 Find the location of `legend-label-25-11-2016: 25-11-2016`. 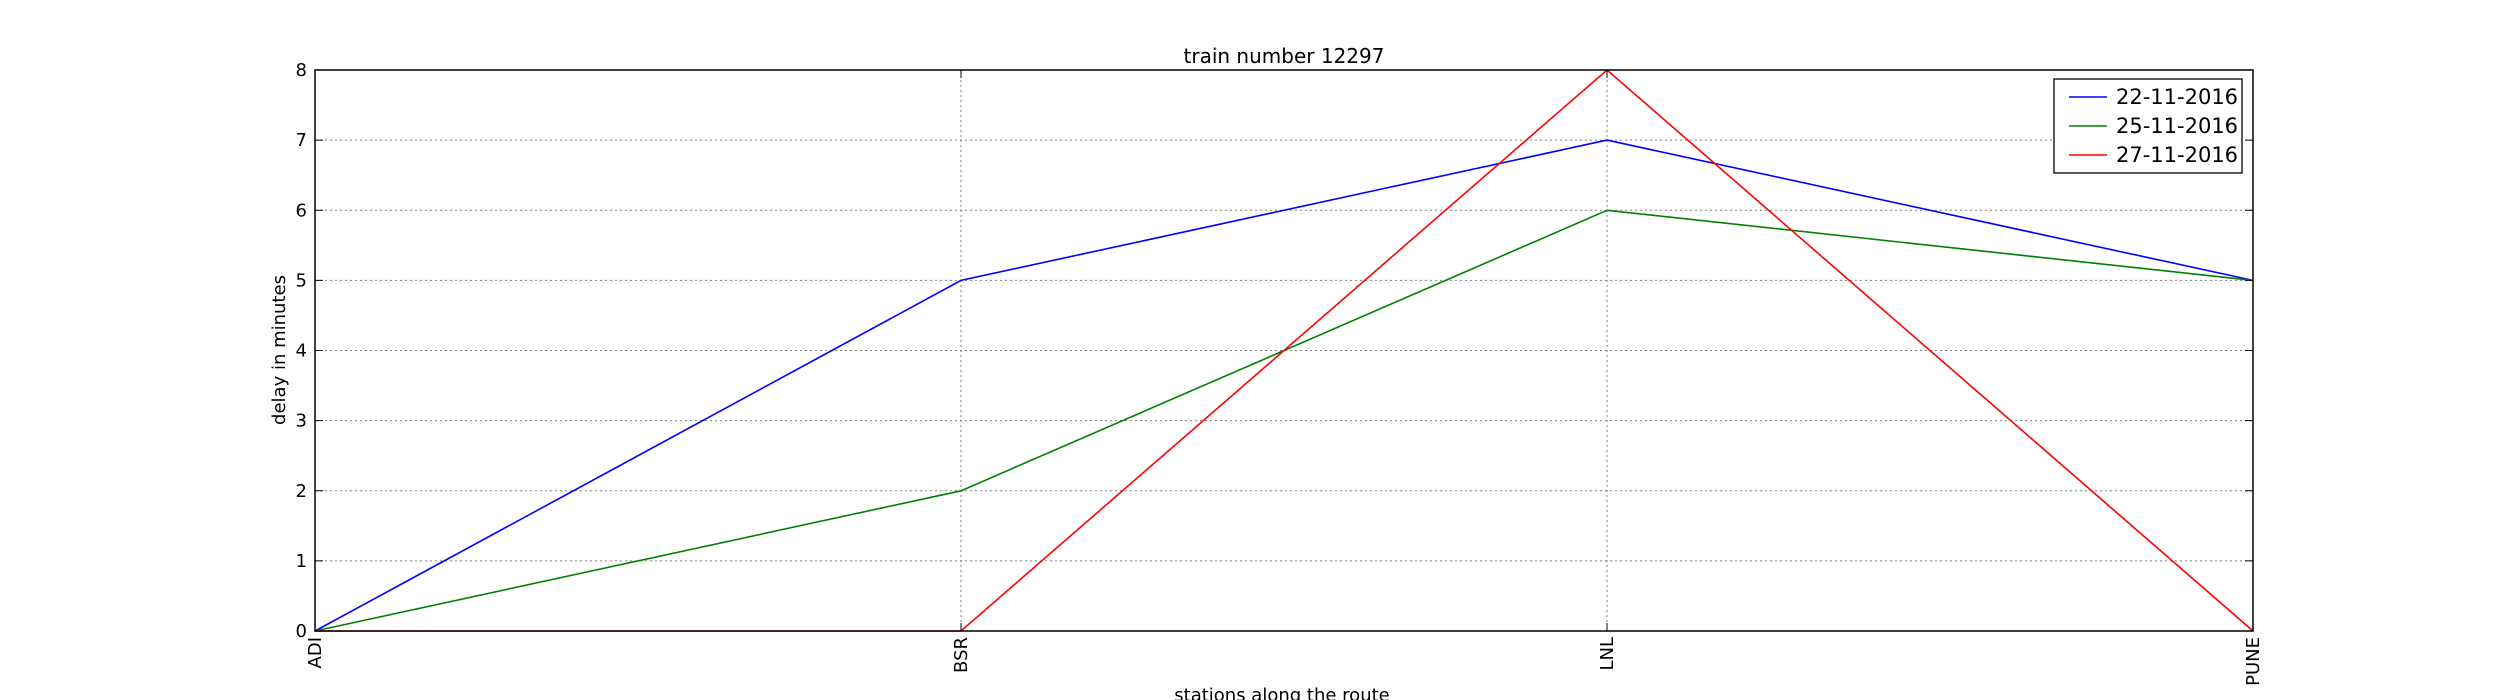

legend-label-25-11-2016: 25-11-2016 is located at coordinates (2177, 126).